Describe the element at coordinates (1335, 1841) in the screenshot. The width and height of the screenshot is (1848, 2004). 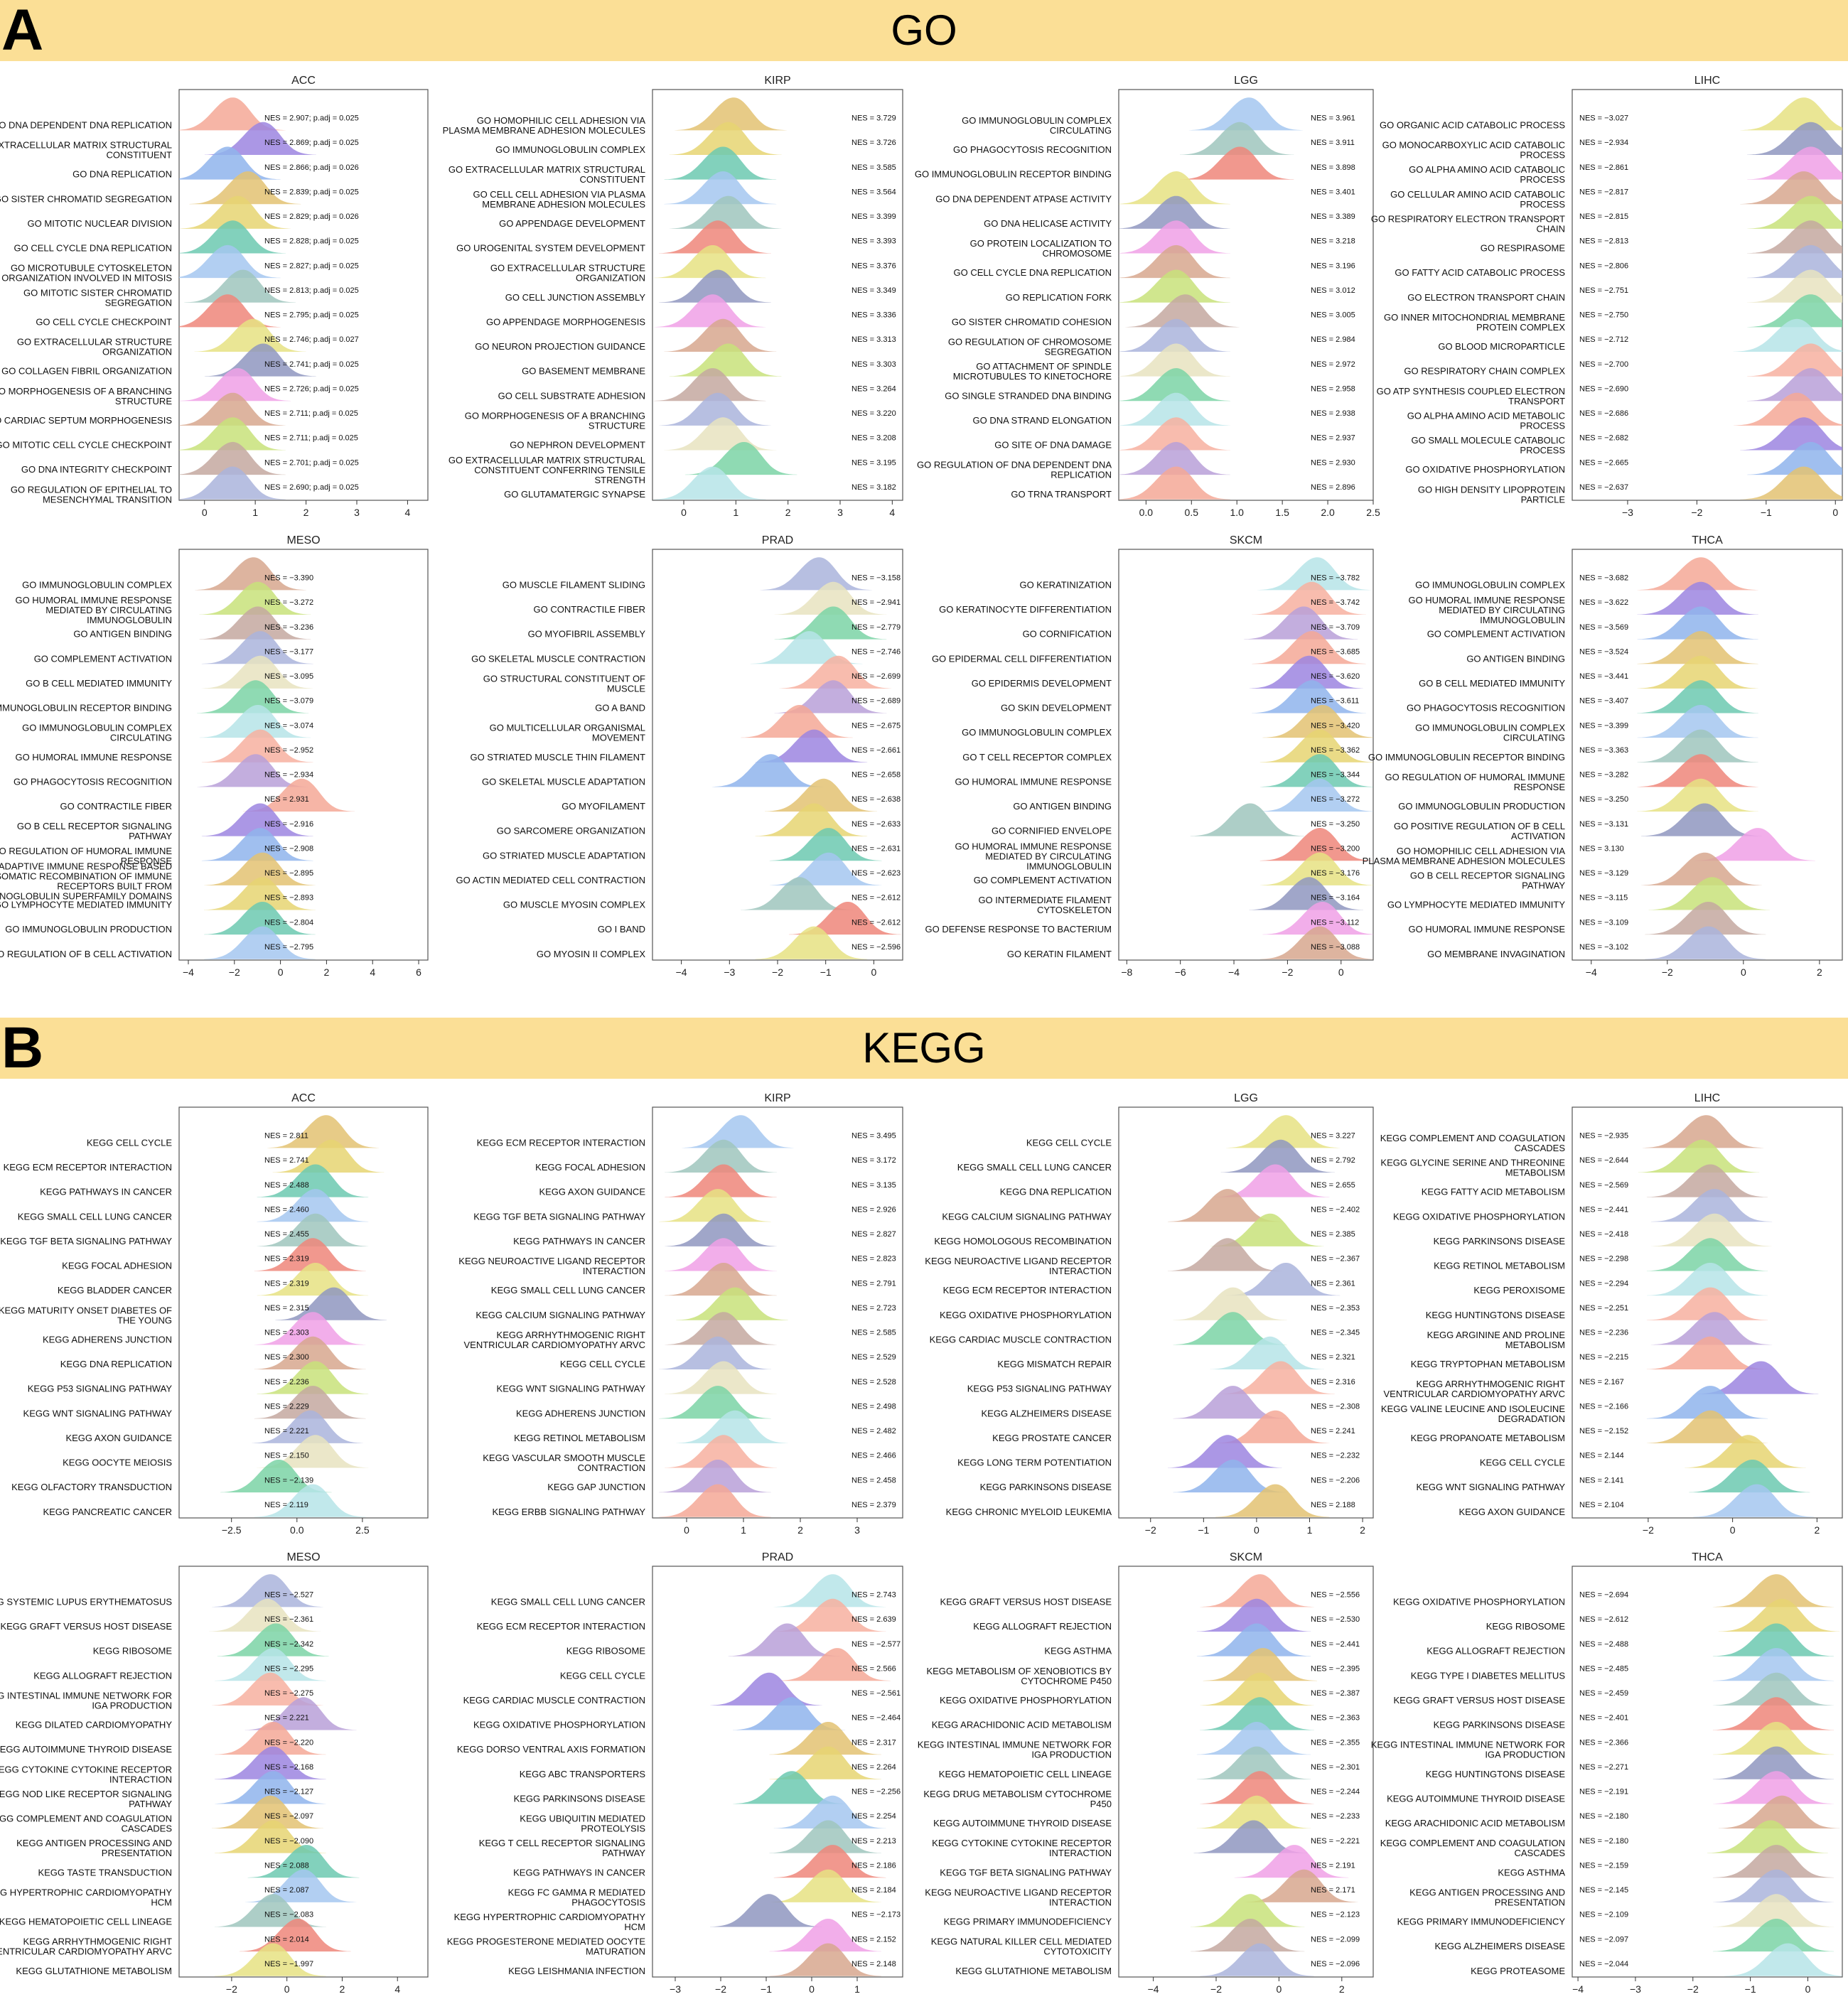
I see `nes-label: NES = −2.221` at that location.